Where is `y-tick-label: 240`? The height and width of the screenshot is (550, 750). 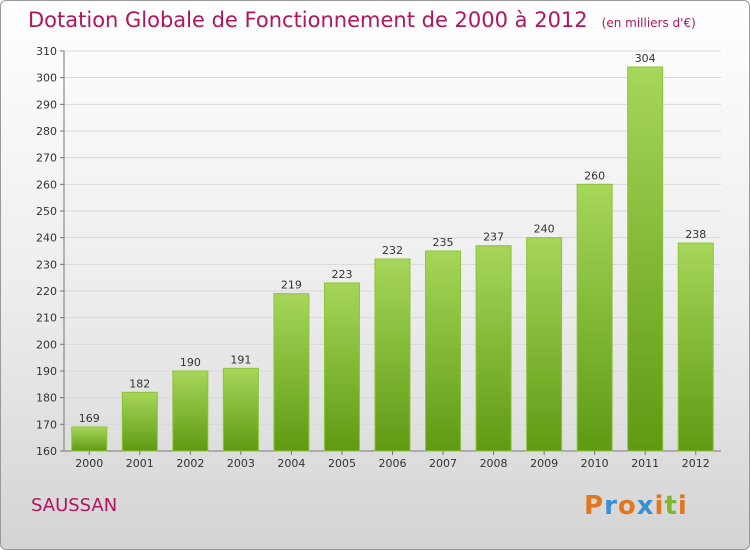
y-tick-label: 240 is located at coordinates (46, 238).